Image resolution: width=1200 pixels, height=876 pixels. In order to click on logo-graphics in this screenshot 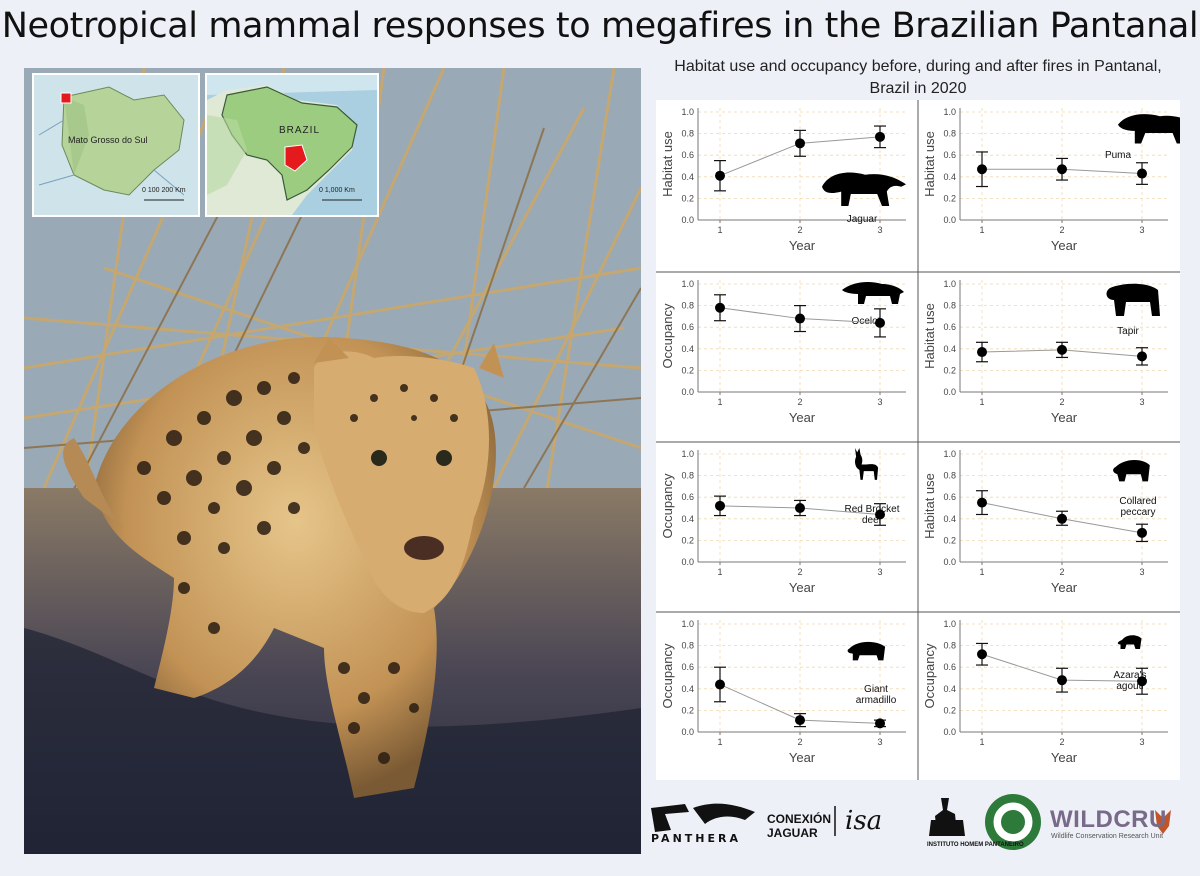, I will do `click(911, 822)`.